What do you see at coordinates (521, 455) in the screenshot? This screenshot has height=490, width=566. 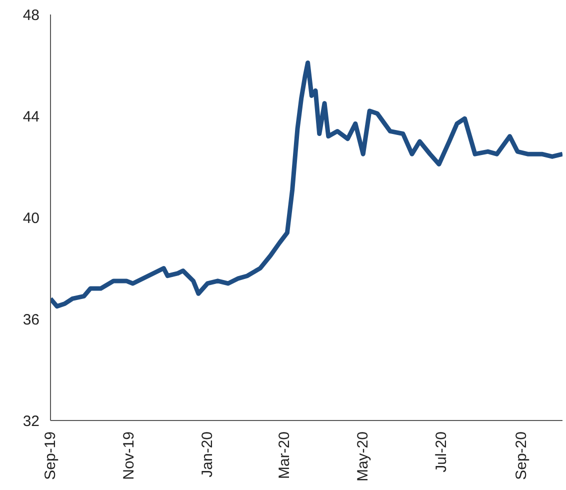 I see `x-tick-label: Sep-20` at bounding box center [521, 455].